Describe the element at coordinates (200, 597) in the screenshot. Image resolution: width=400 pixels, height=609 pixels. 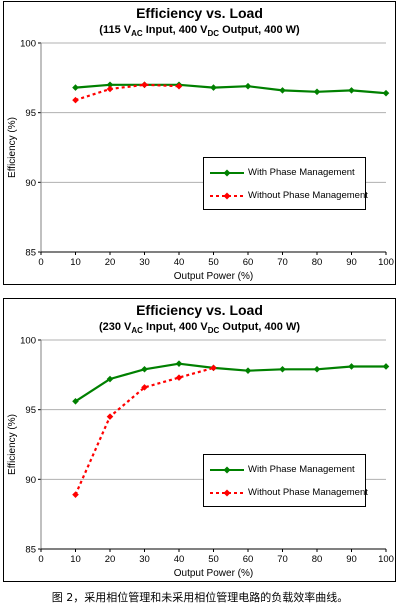
I see `figure-caption: 图 2，采用相位管理和未采用相位管理电路的负载效率曲线。` at that location.